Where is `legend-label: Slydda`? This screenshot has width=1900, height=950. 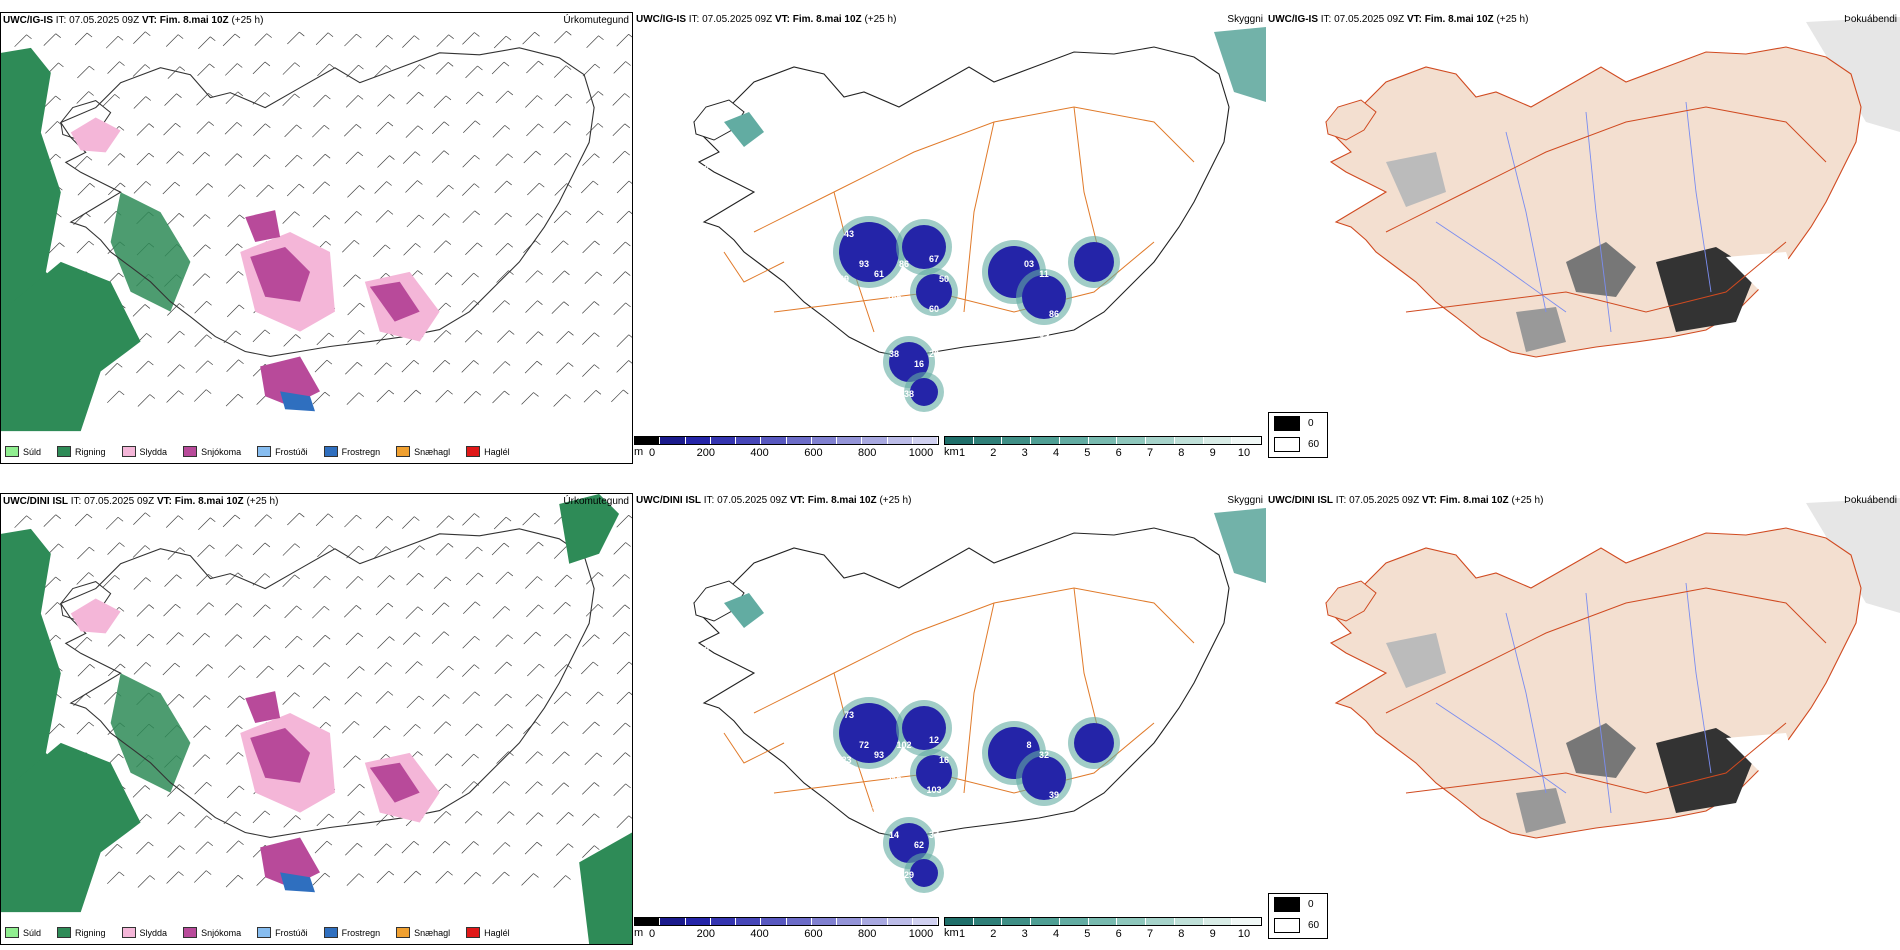
legend-label: Slydda is located at coordinates (153, 932).